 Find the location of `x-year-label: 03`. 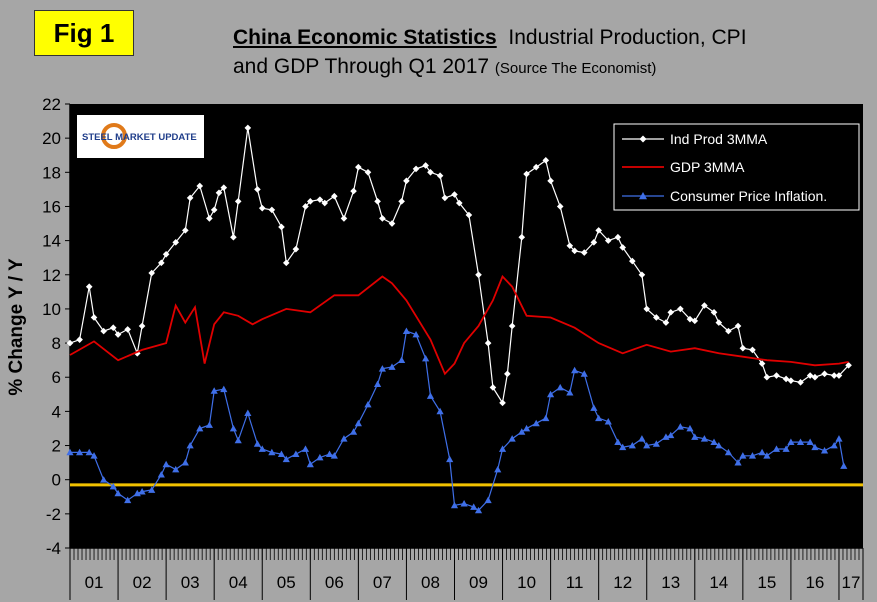

x-year-label: 03 is located at coordinates (190, 582).